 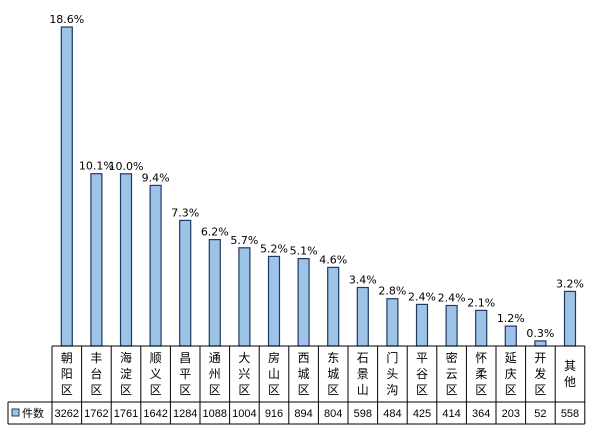 I want to click on percent-label-14: 2.1%, so click(x=481, y=302).